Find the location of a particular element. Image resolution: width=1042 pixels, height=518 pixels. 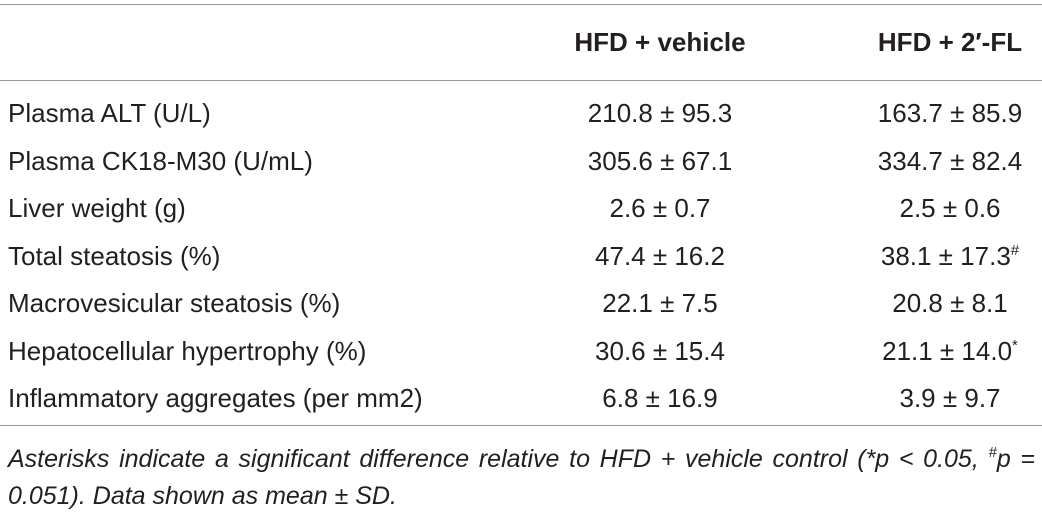

row-label: Hepatocellular hypertrophy (%) is located at coordinates (187, 350).